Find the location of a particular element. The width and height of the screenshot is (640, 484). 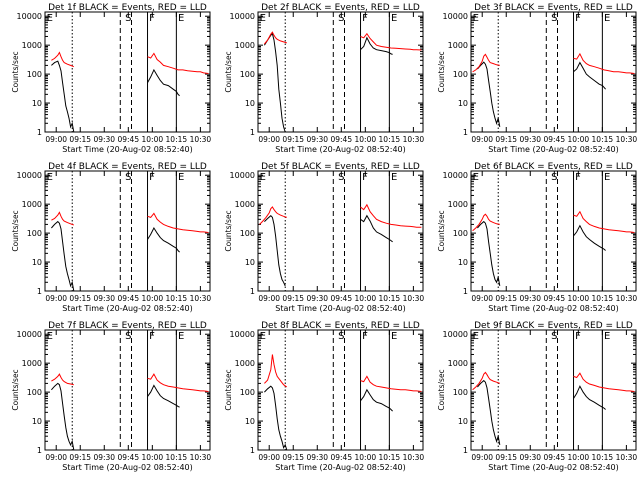

y-tick-label: 10 is located at coordinates (250, 421).